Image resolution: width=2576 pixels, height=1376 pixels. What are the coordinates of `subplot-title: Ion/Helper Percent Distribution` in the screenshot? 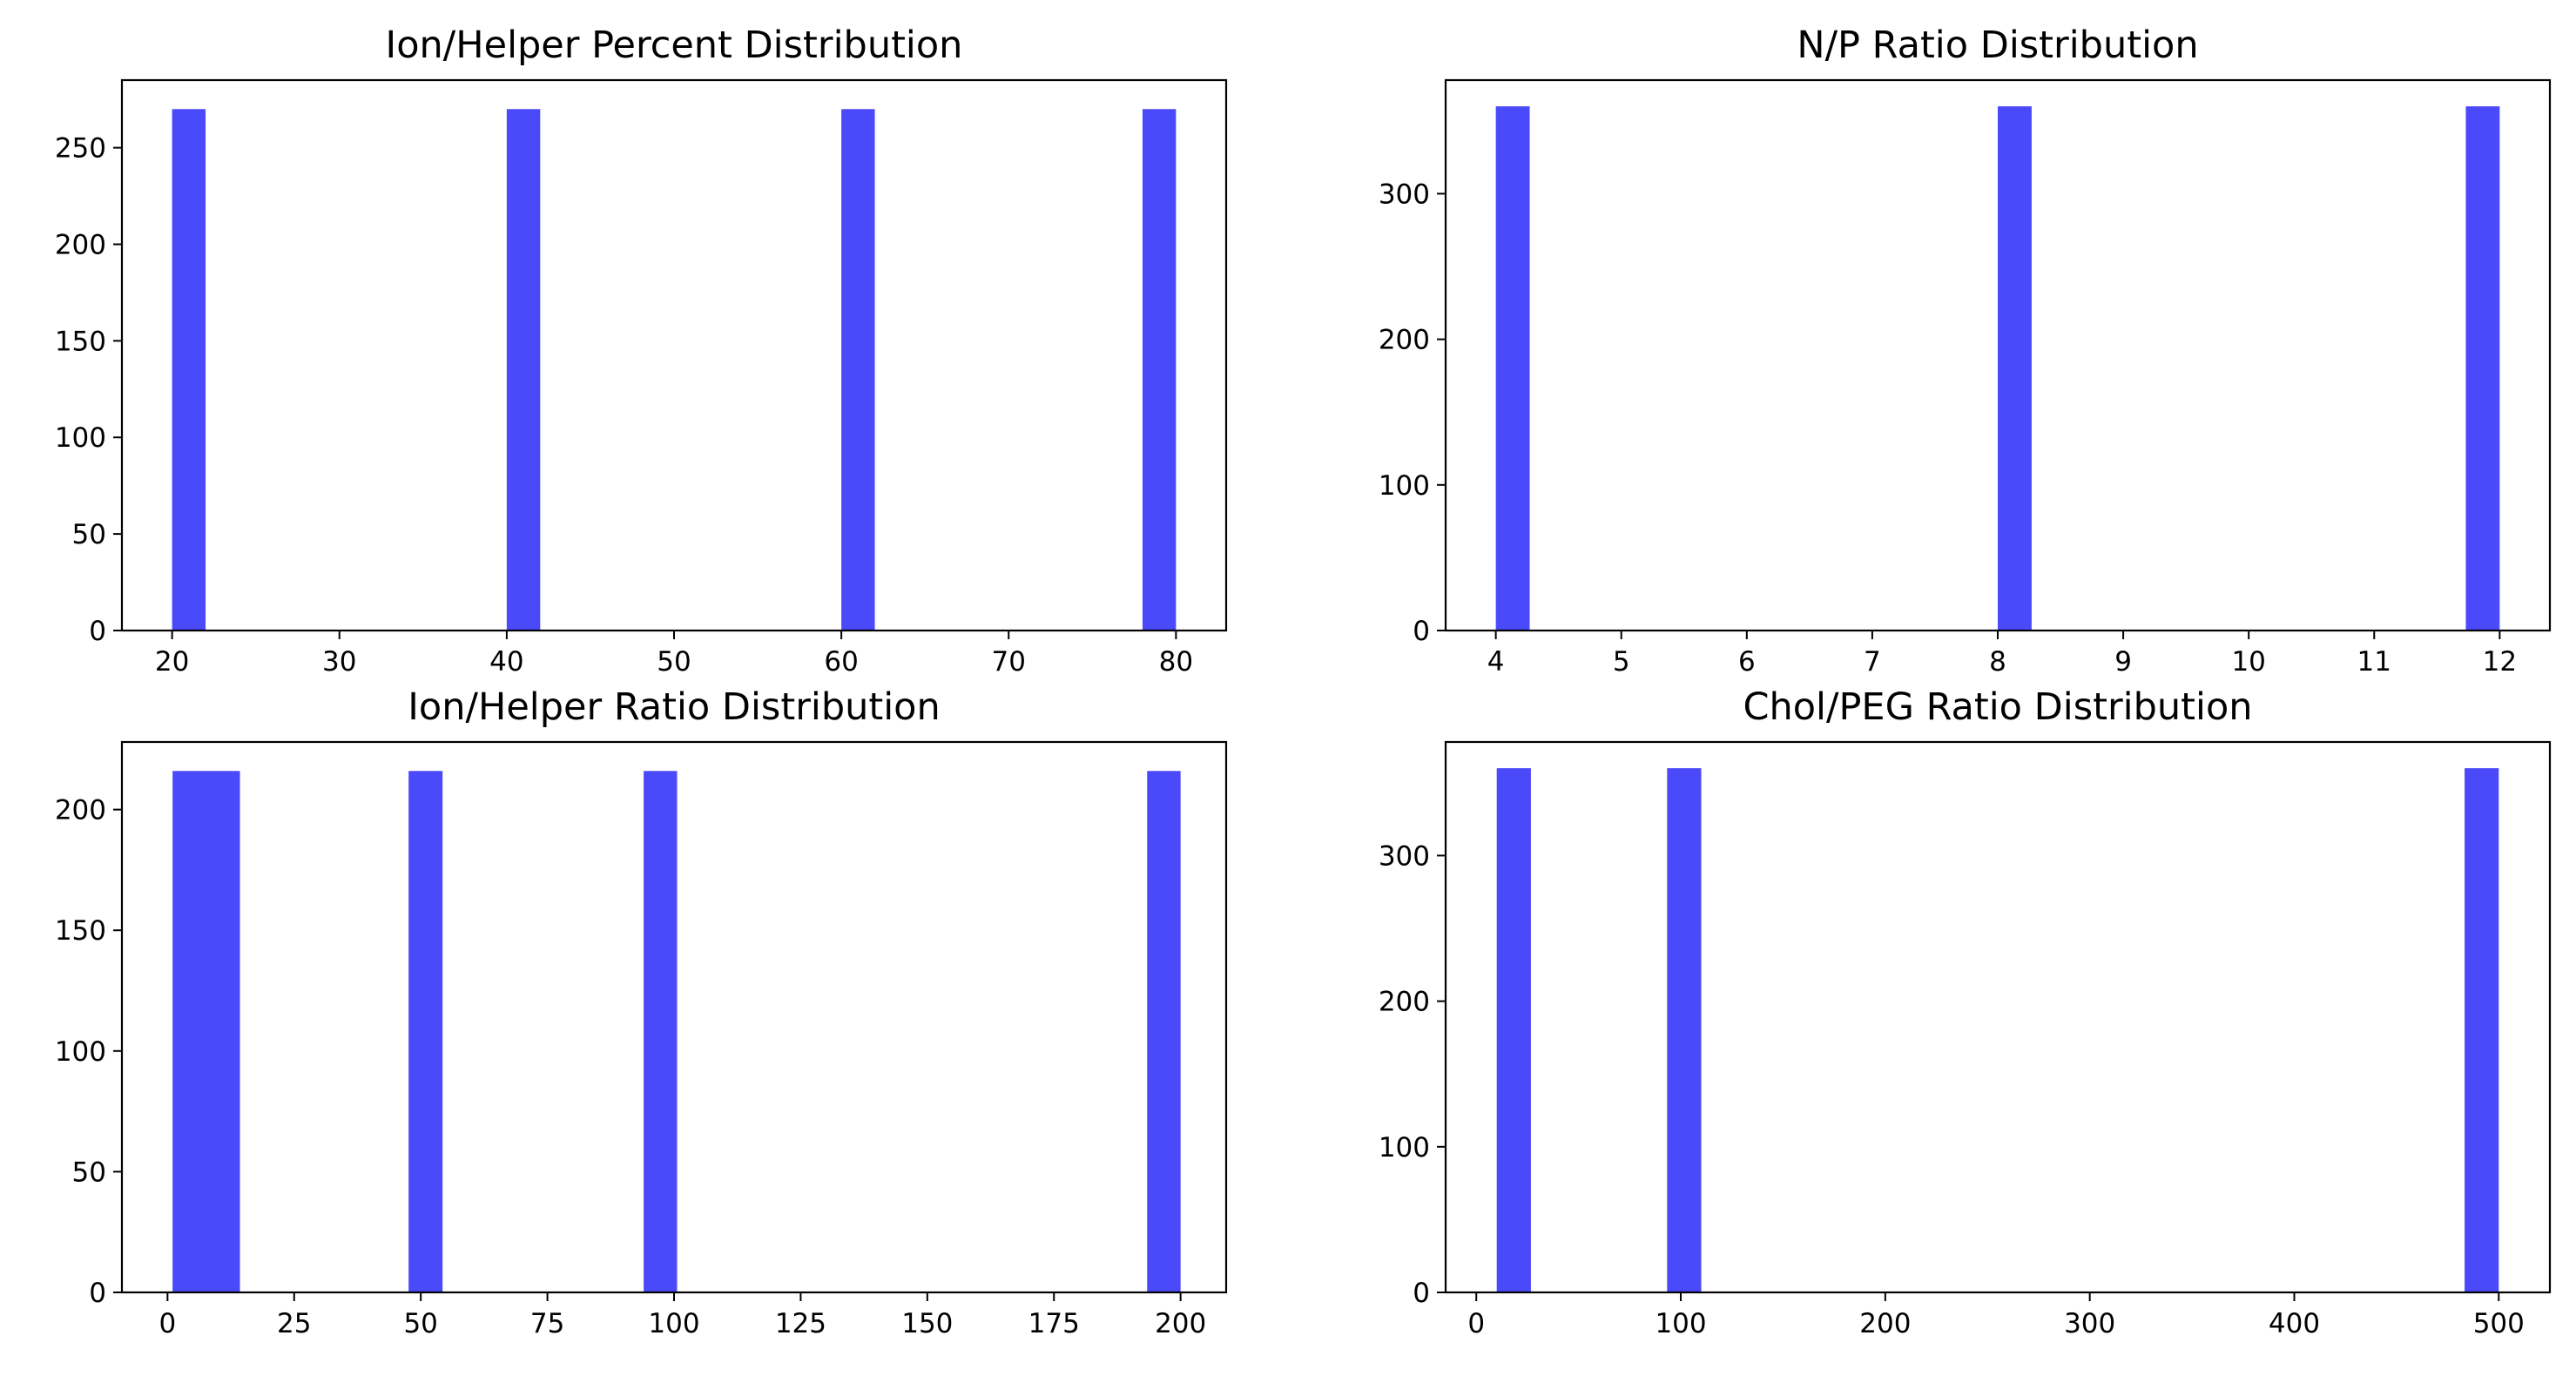 It's located at (674, 45).